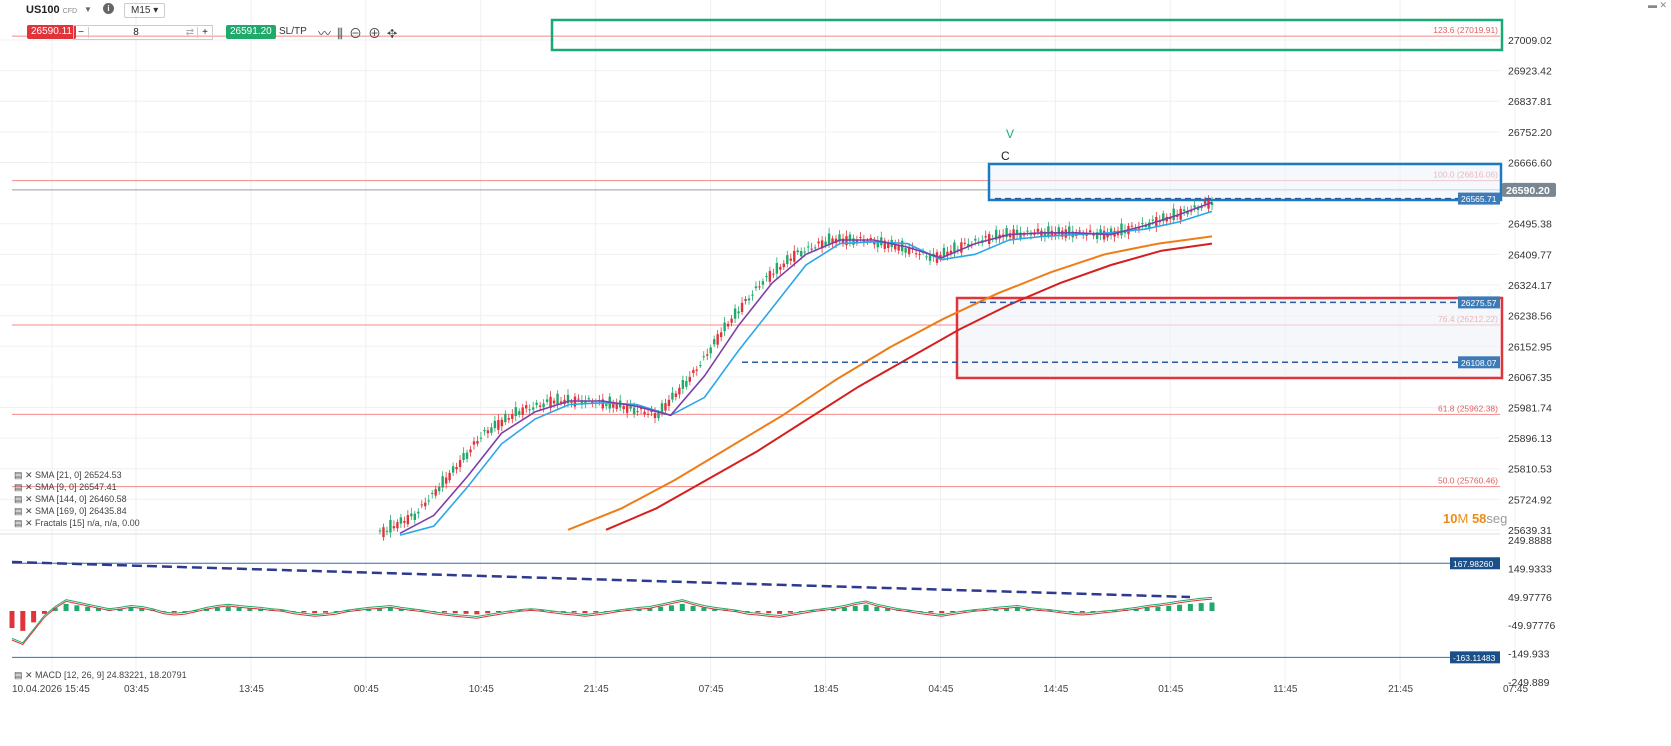 This screenshot has height=746, width=1671. What do you see at coordinates (359, 33) in the screenshot?
I see `zoom-out-icon: ⊖` at bounding box center [359, 33].